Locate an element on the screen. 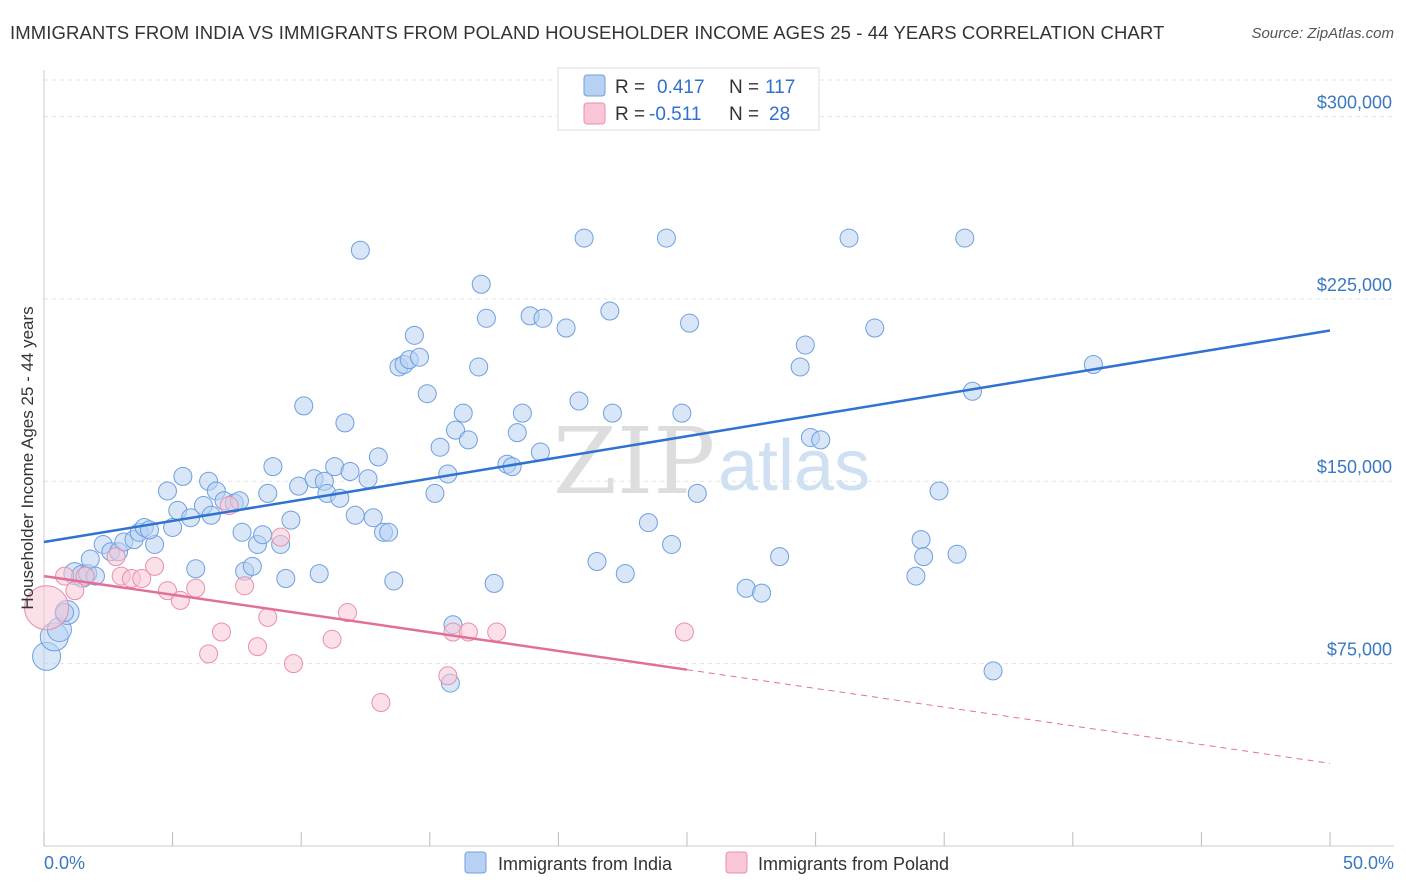  legend-swatch-poland is located at coordinates (594, 113).